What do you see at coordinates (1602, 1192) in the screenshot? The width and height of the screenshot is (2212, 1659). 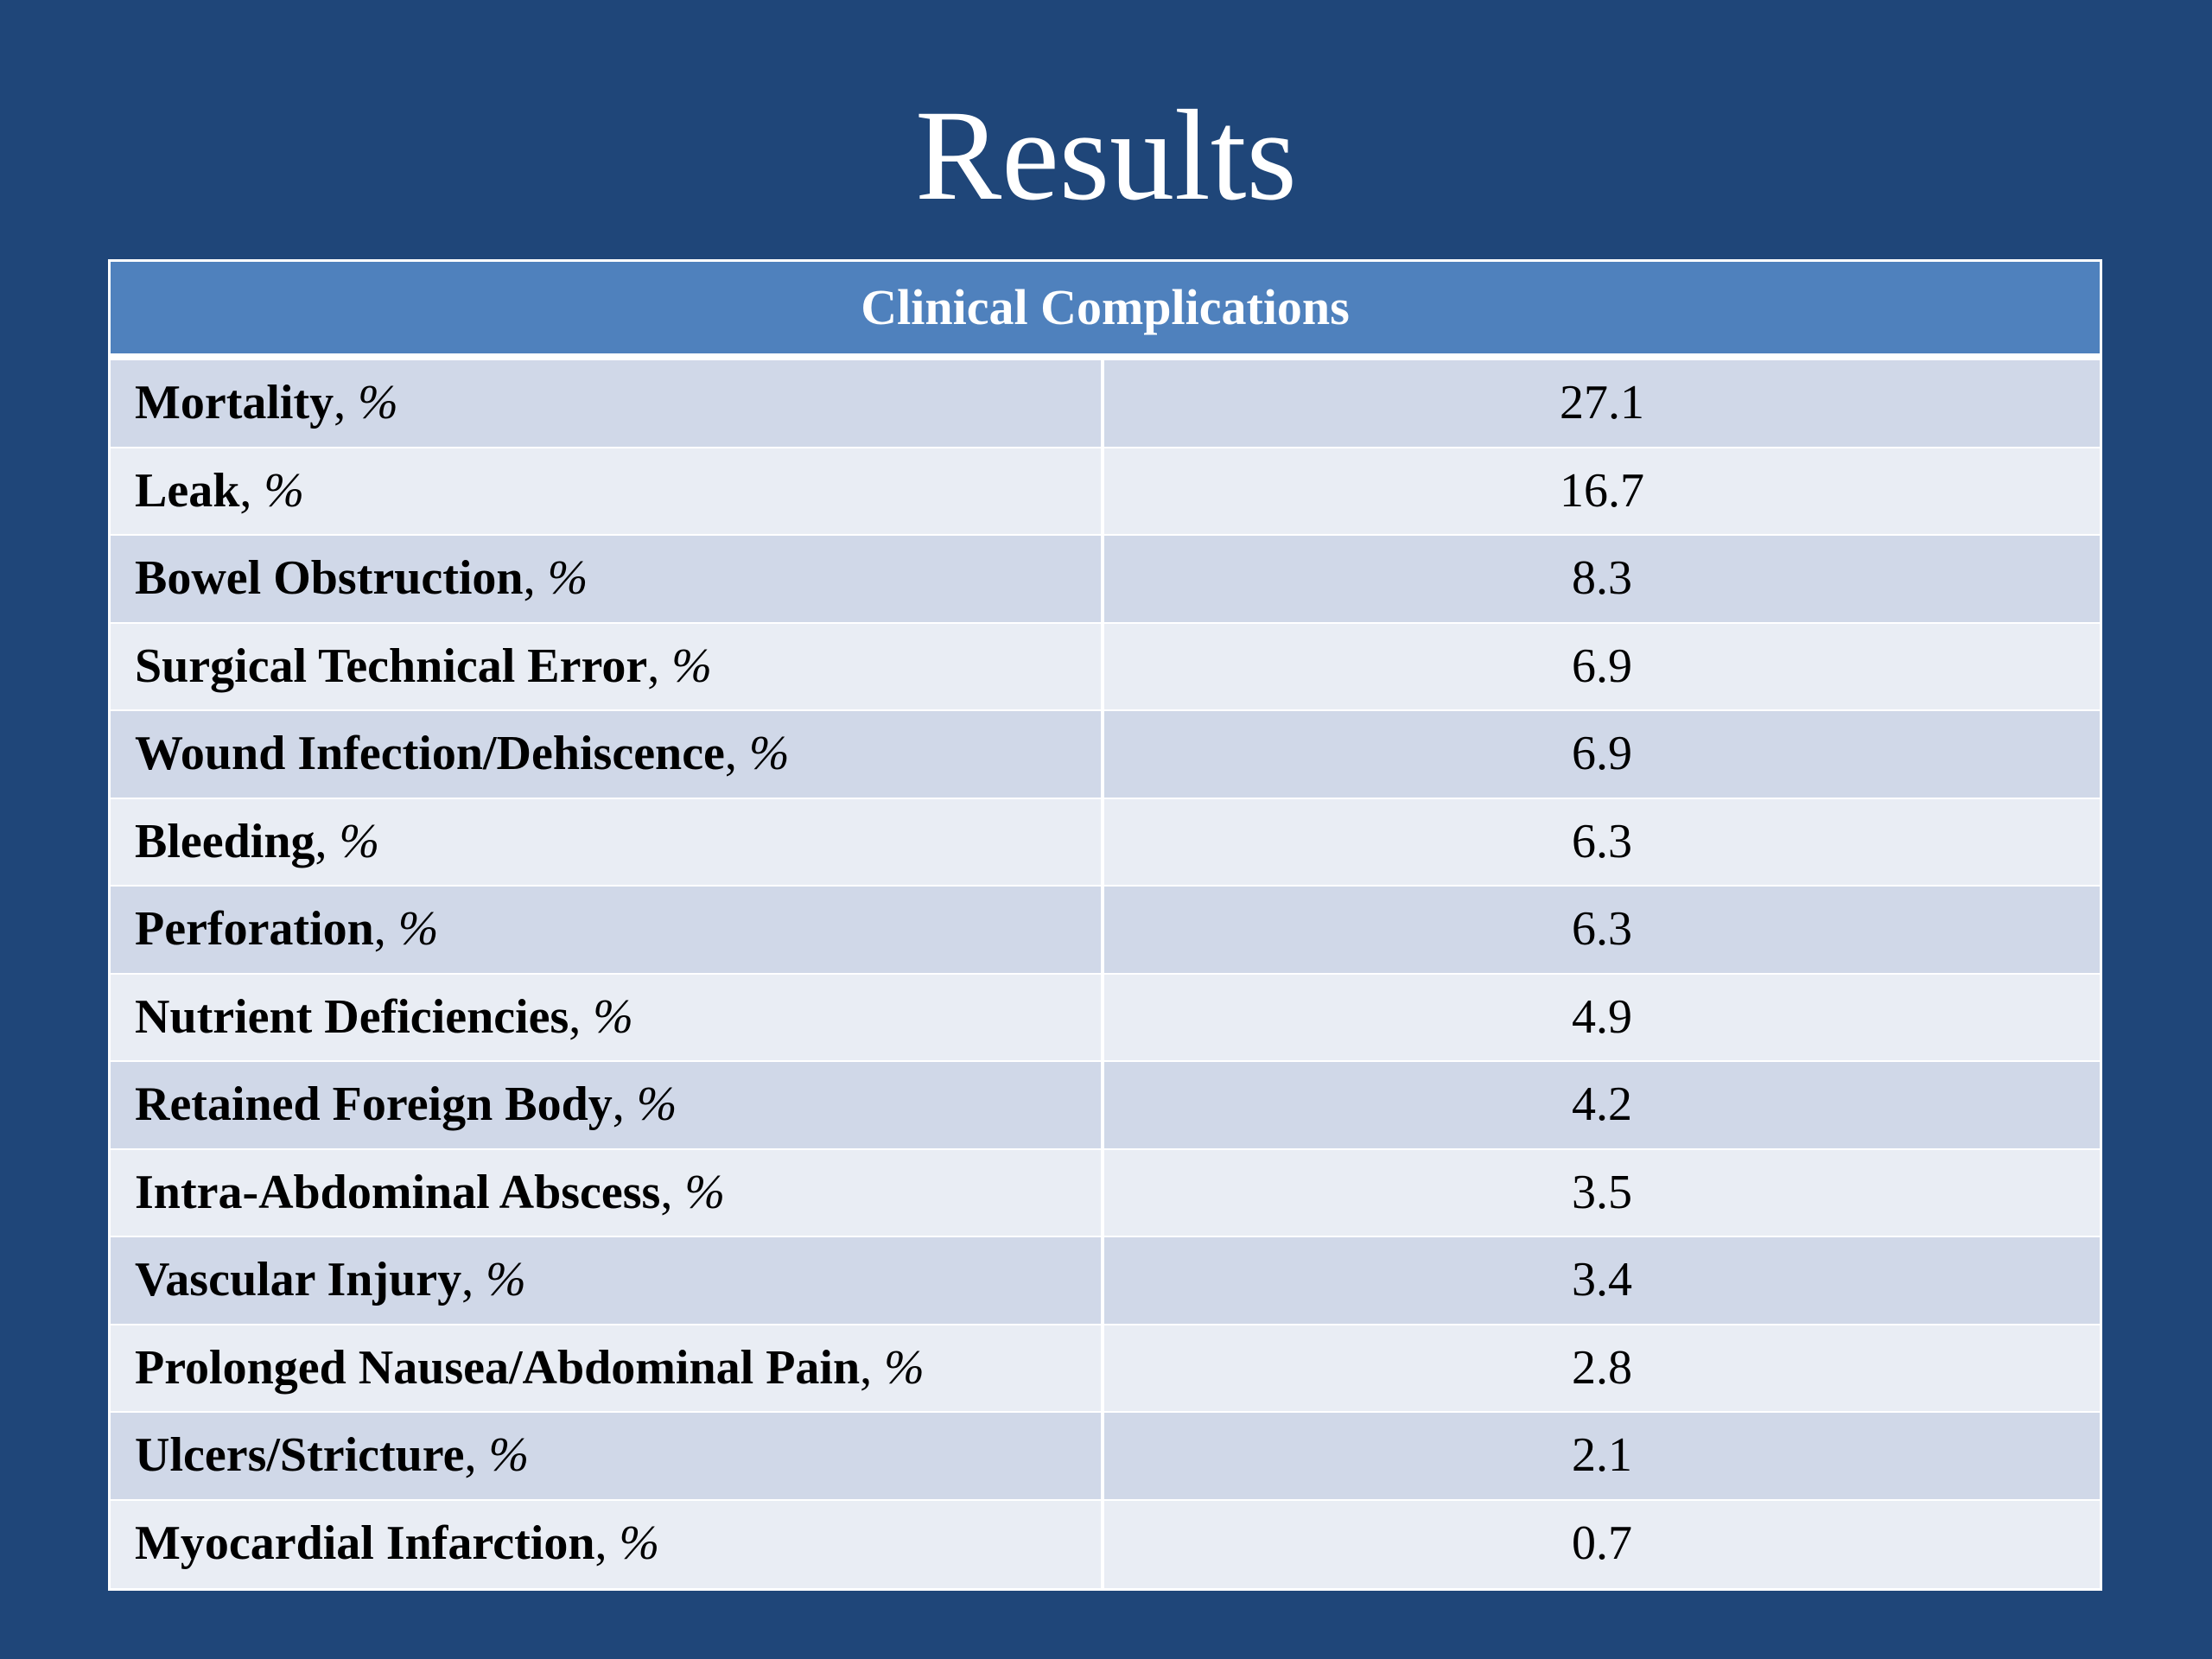 I see `row-value: 3.5` at bounding box center [1602, 1192].